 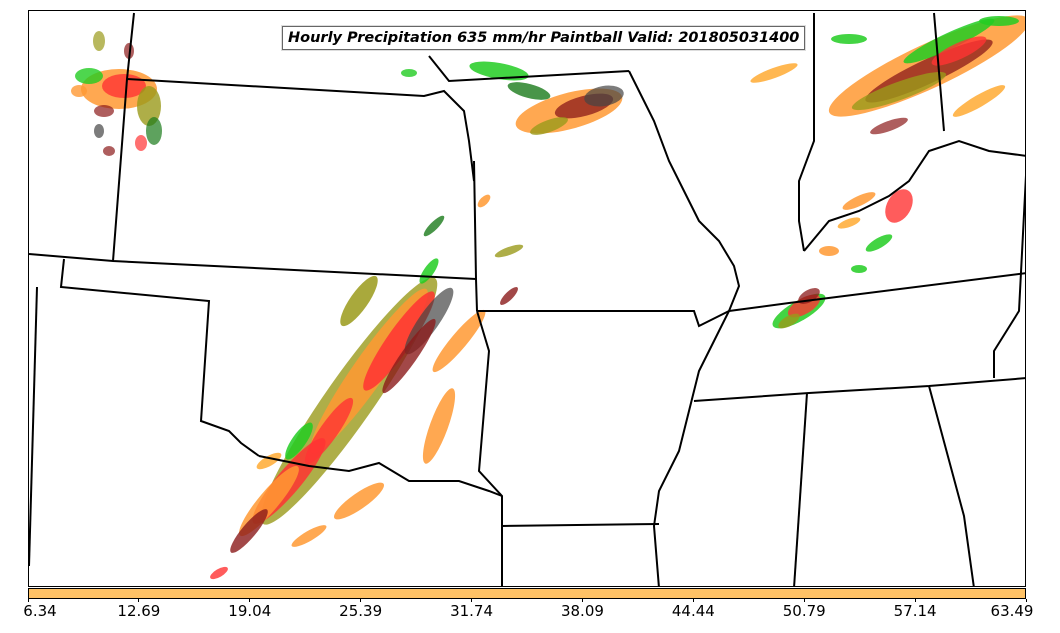 What do you see at coordinates (582, 611) in the screenshot?
I see `colorbar-tick-label: 38.09` at bounding box center [582, 611].